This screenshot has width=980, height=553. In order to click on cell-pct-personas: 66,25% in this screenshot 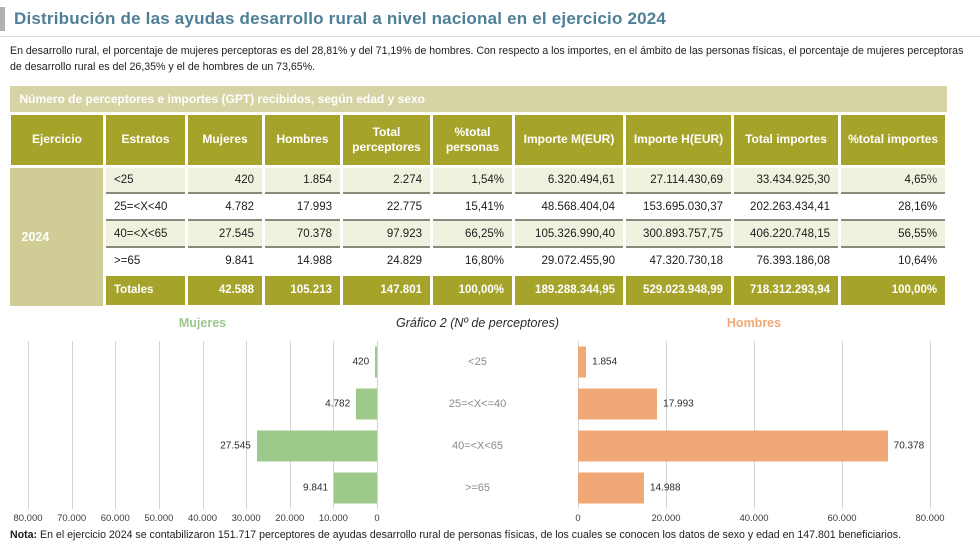, I will do `click(473, 234)`.